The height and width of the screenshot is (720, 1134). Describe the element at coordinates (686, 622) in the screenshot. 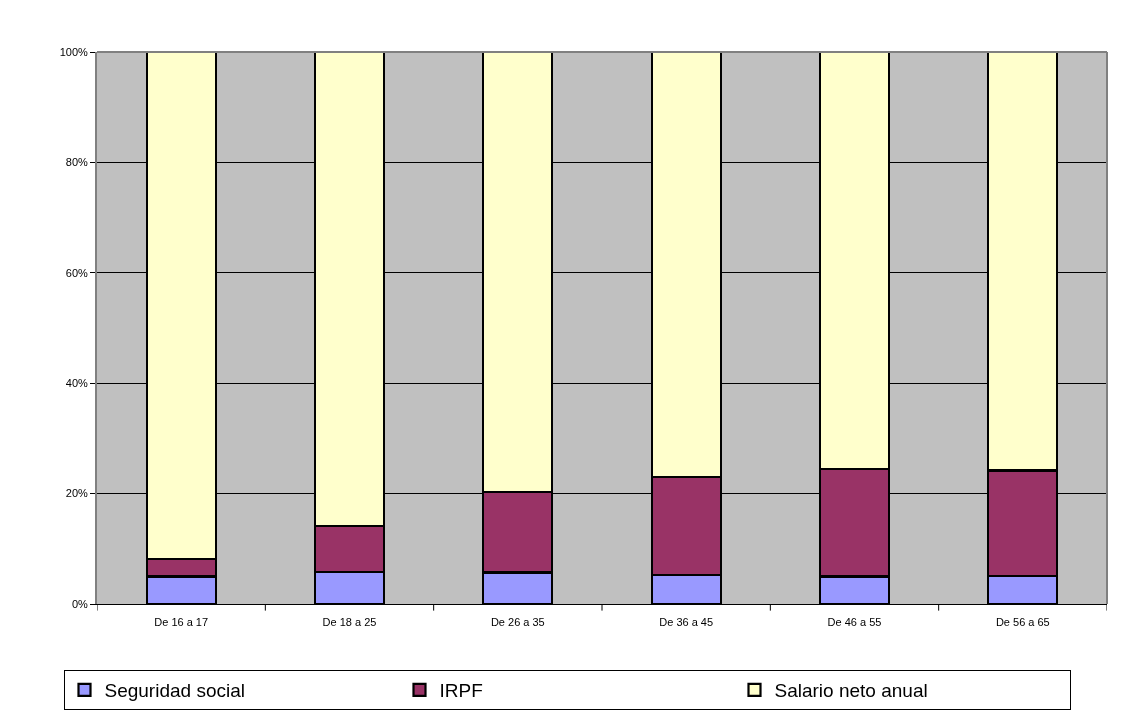

I see `x-tick-label: De 36 a 45` at that location.